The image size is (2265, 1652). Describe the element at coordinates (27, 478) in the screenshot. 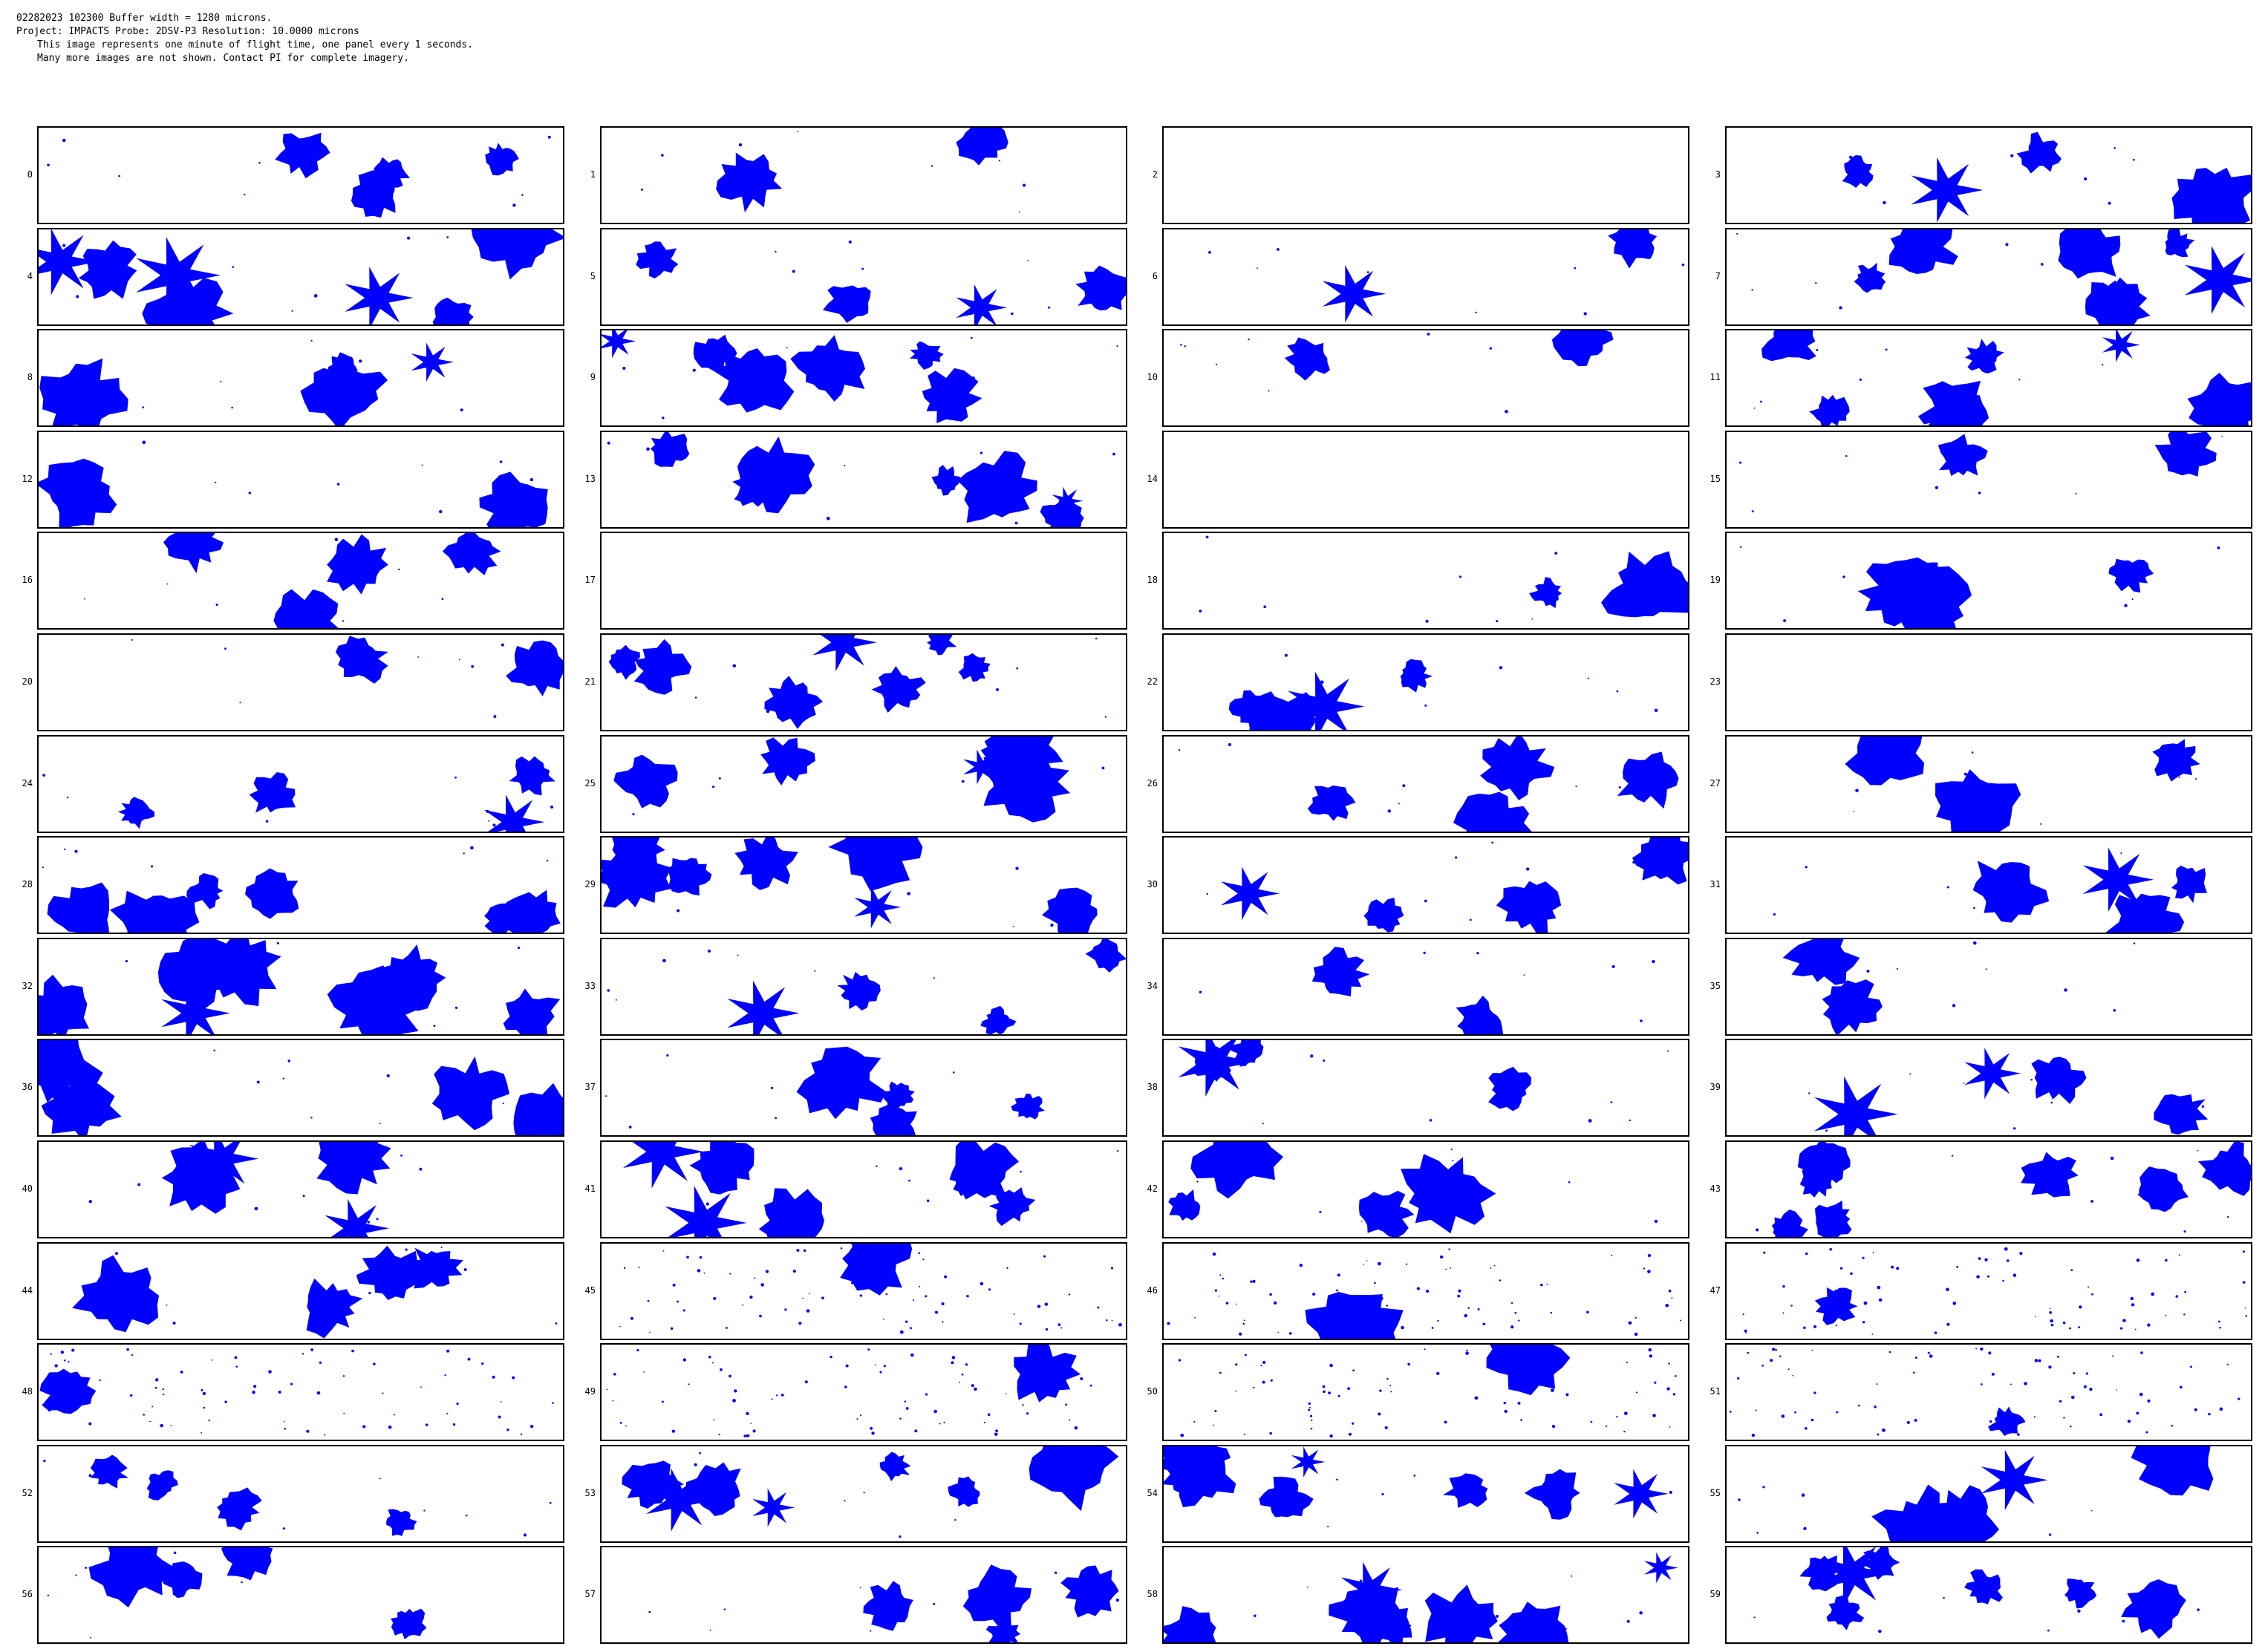

I see `panel-label: 12` at that location.